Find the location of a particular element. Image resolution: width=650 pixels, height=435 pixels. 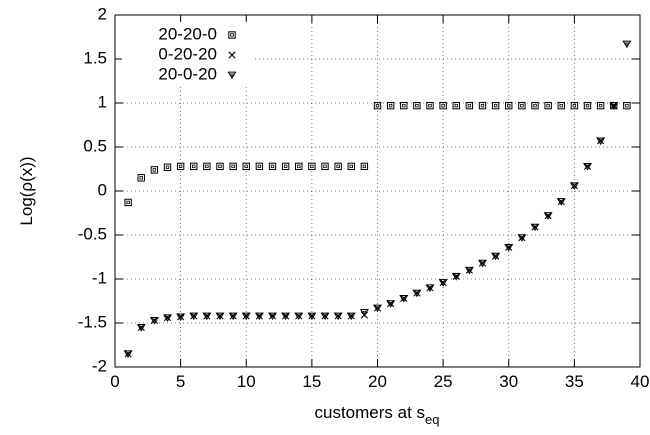

y-tick-label: 1.5 is located at coordinates (95, 57).